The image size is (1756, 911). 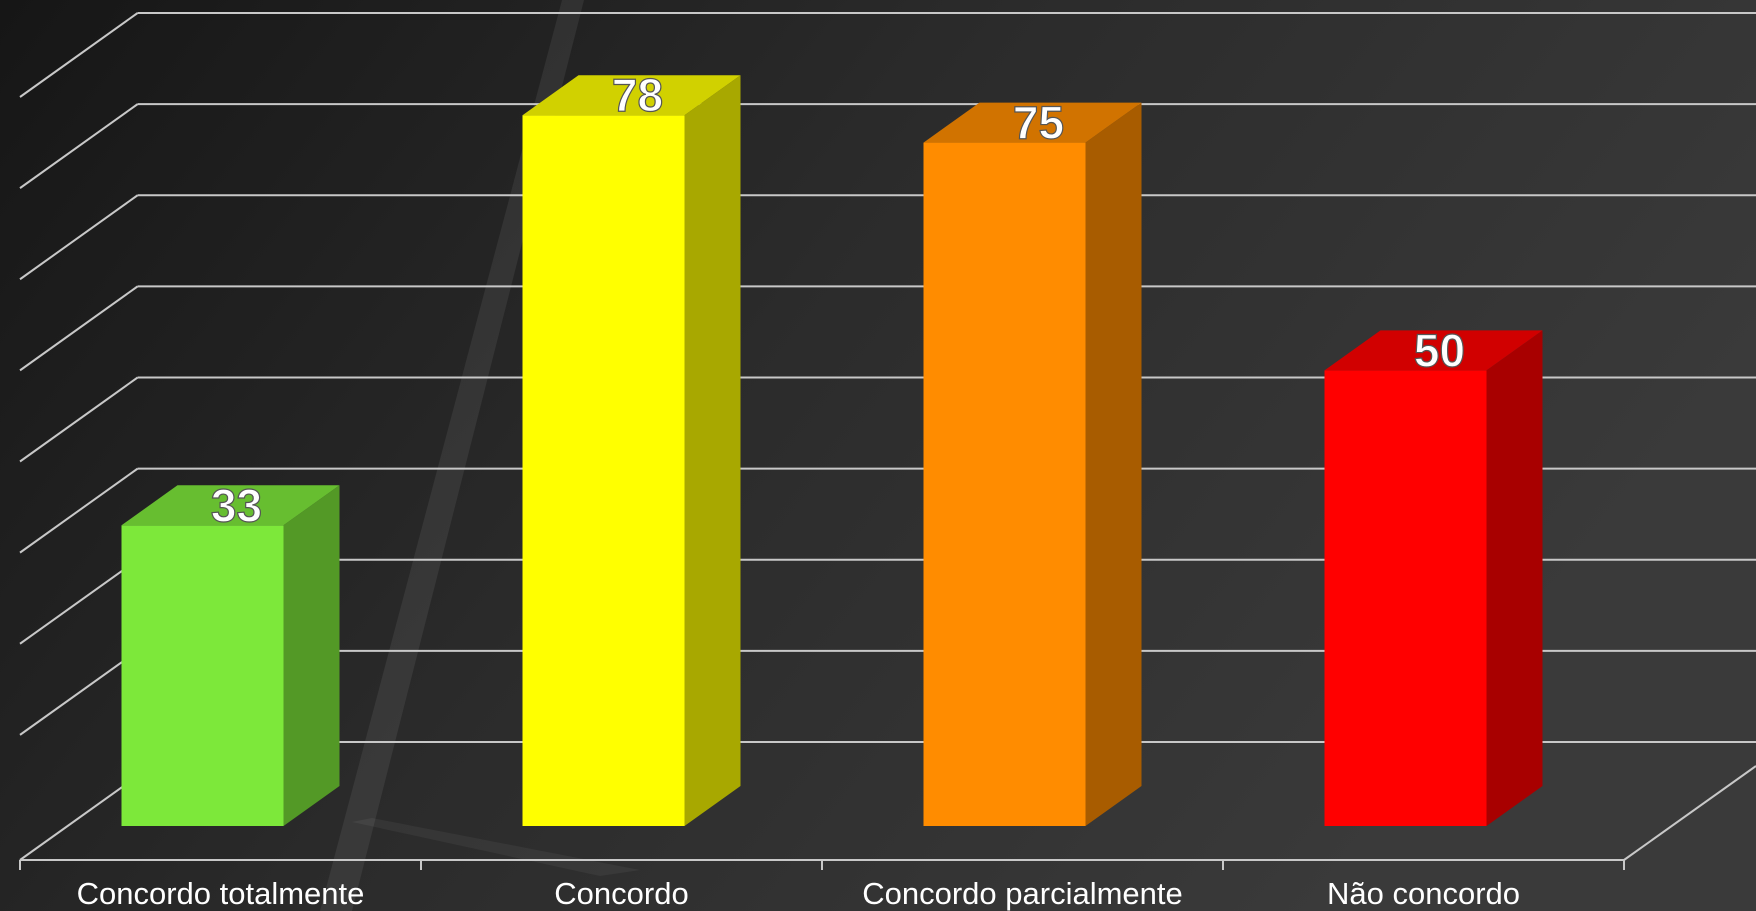 I want to click on bar-1-front, so click(x=603, y=471).